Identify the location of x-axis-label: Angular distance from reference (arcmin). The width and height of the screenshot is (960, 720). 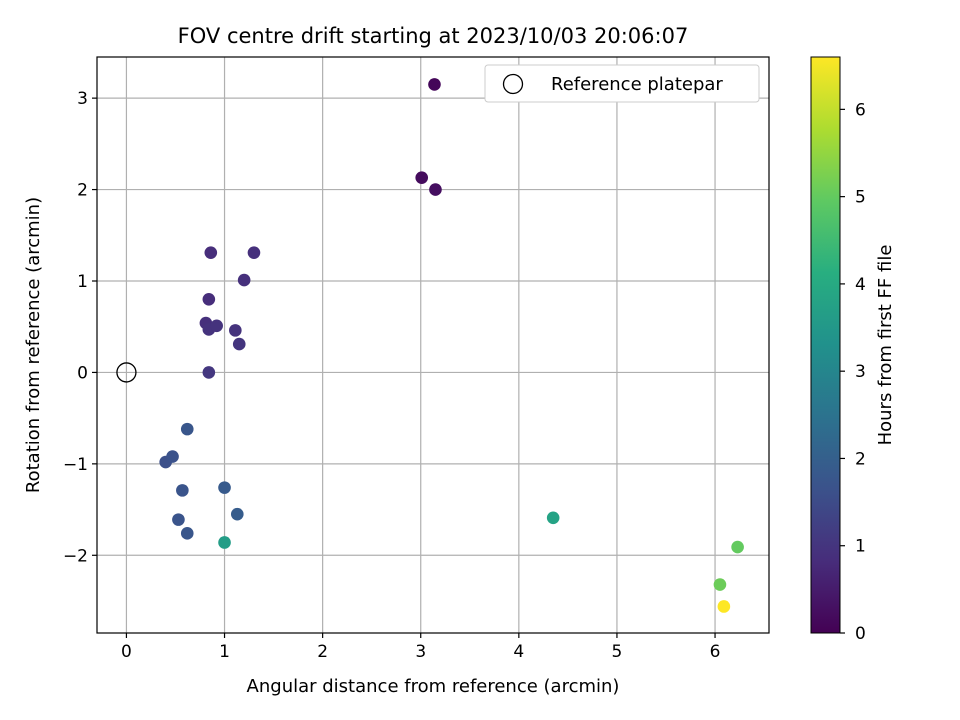
(433, 686).